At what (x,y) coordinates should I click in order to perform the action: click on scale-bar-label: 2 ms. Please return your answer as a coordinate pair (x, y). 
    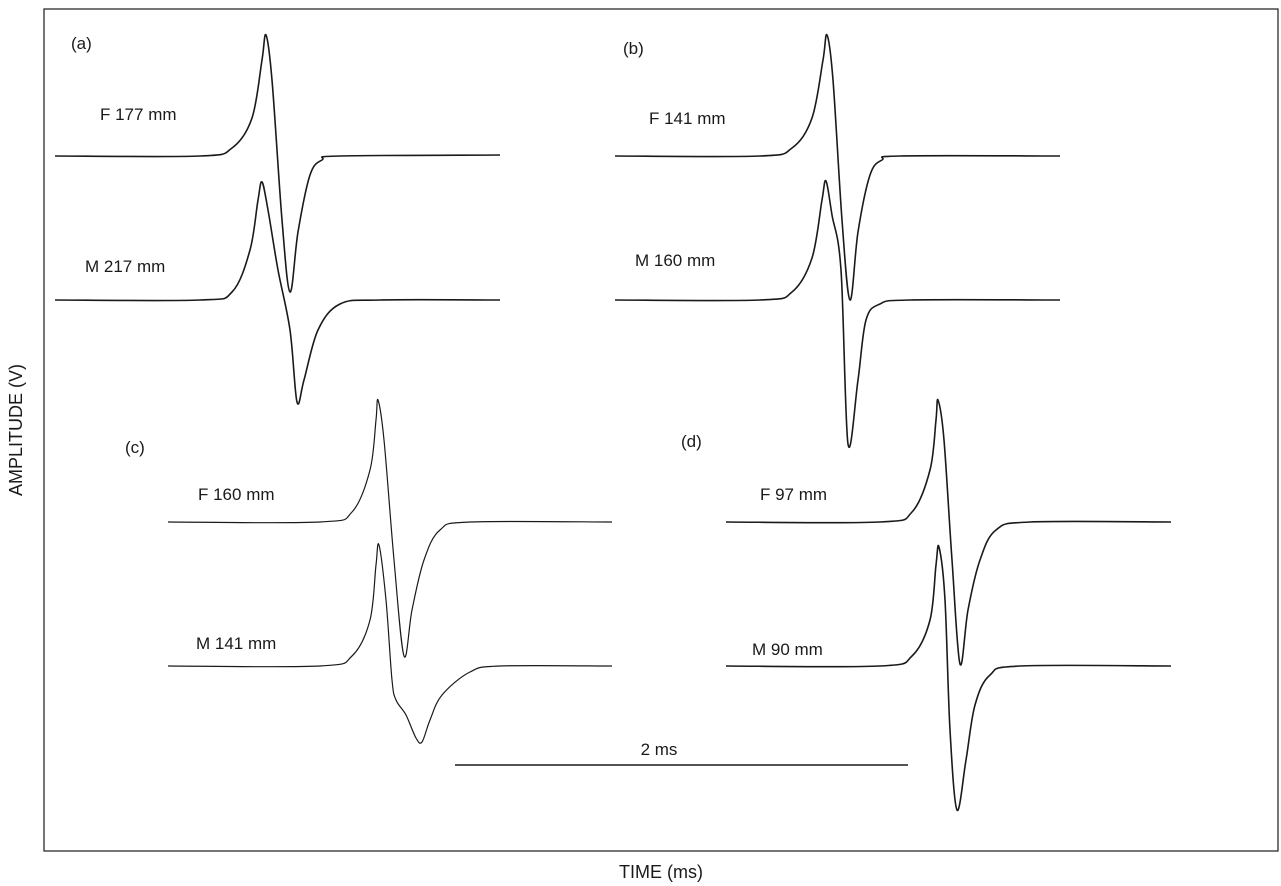
    Looking at the image, I should click on (659, 749).